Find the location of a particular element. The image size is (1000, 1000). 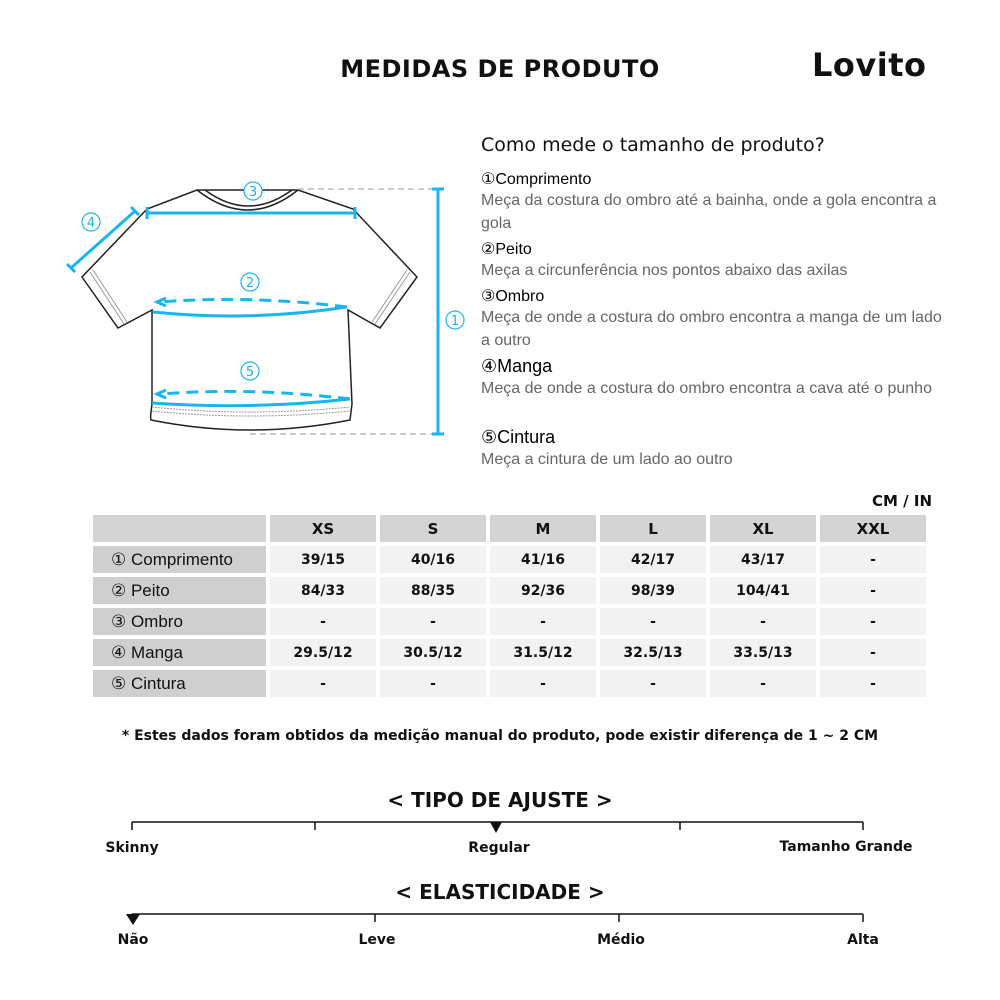

header-corner is located at coordinates (179, 528).